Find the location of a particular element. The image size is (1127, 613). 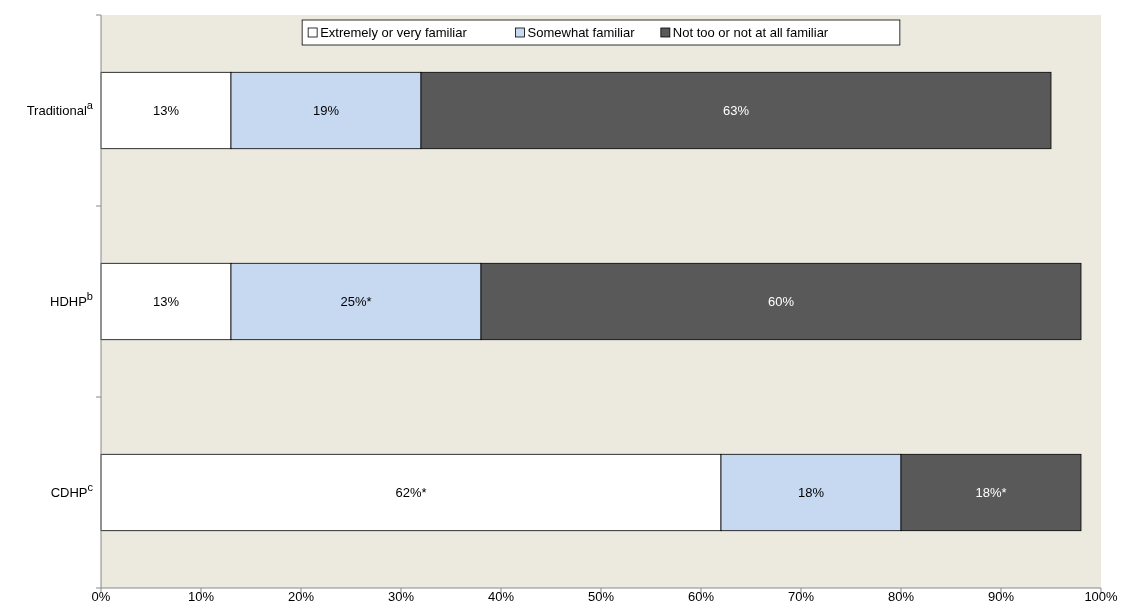

x-tick-label: 40% is located at coordinates (501, 596).